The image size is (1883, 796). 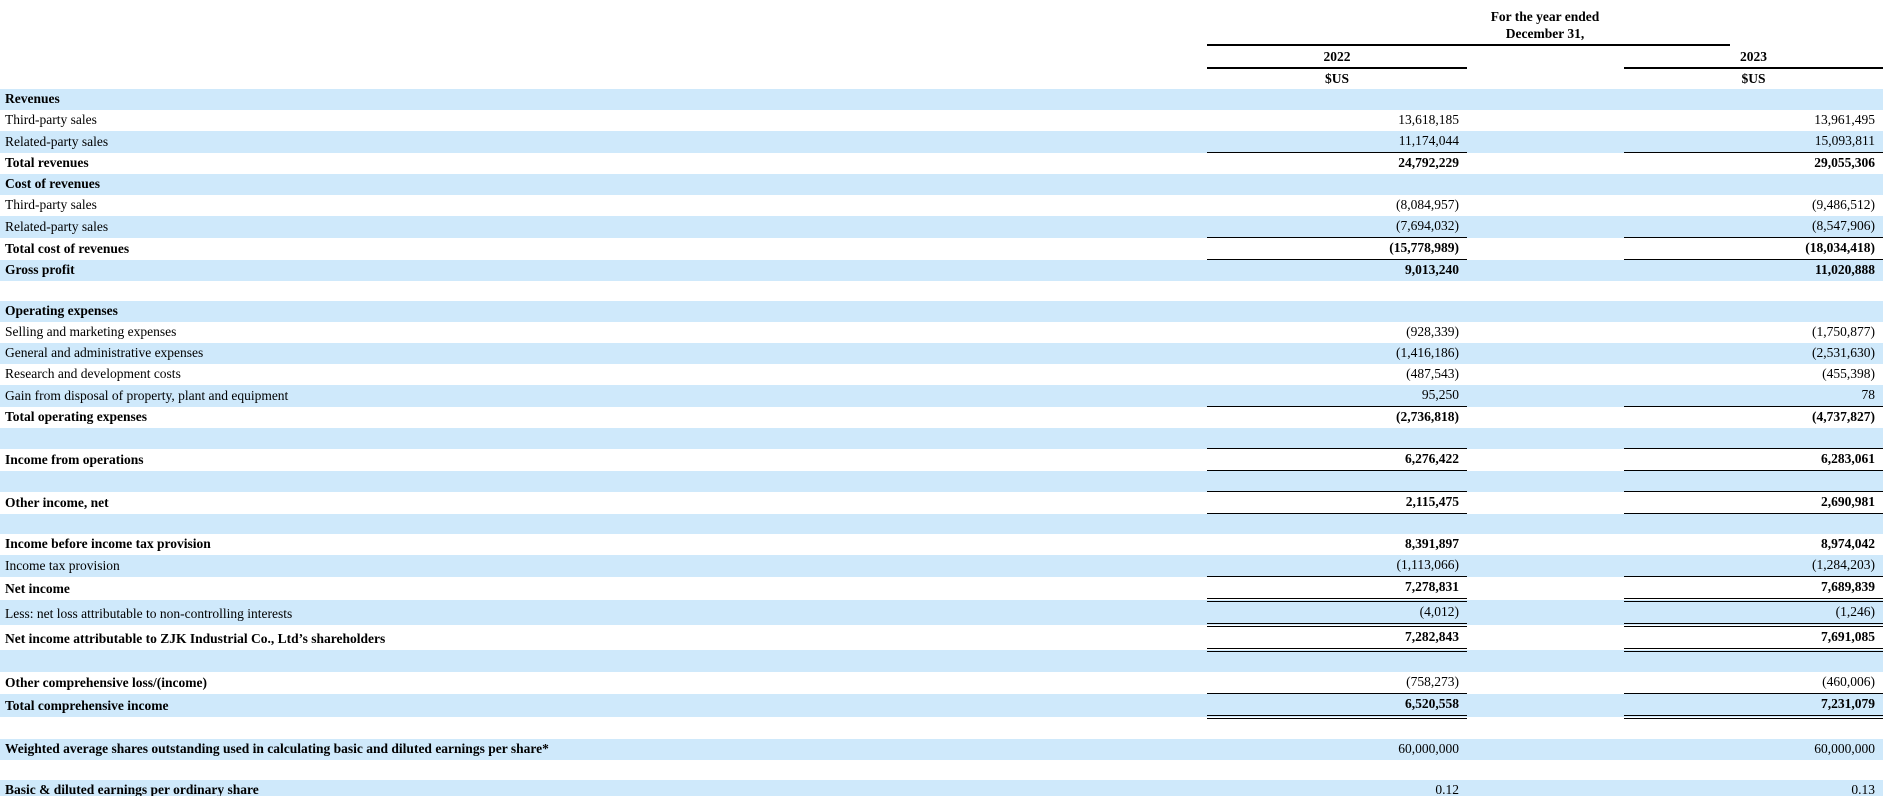 I want to click on value-2023: (8,547,906), so click(x=1753, y=227).